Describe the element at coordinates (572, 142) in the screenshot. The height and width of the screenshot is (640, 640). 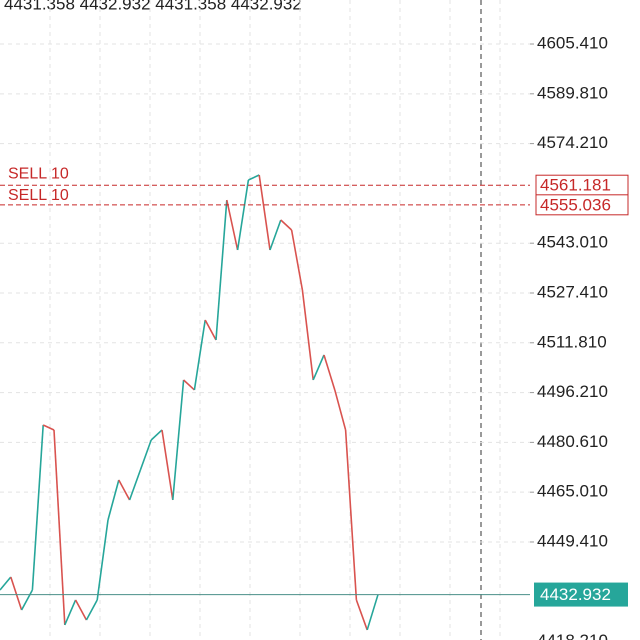
I see `y-tick-label: 4574.210` at that location.